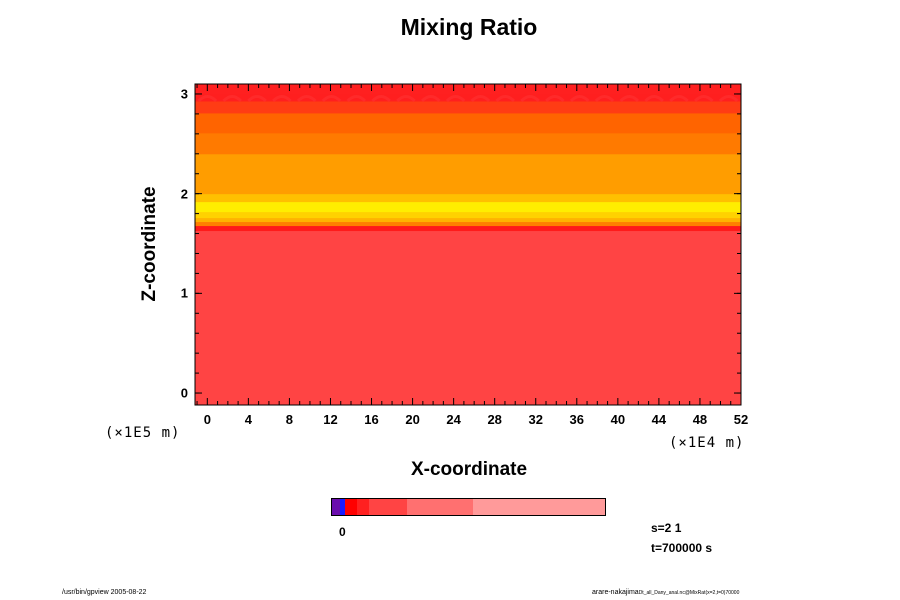 The width and height of the screenshot is (900, 600). I want to click on x-tick-label-20: 20, so click(412, 419).